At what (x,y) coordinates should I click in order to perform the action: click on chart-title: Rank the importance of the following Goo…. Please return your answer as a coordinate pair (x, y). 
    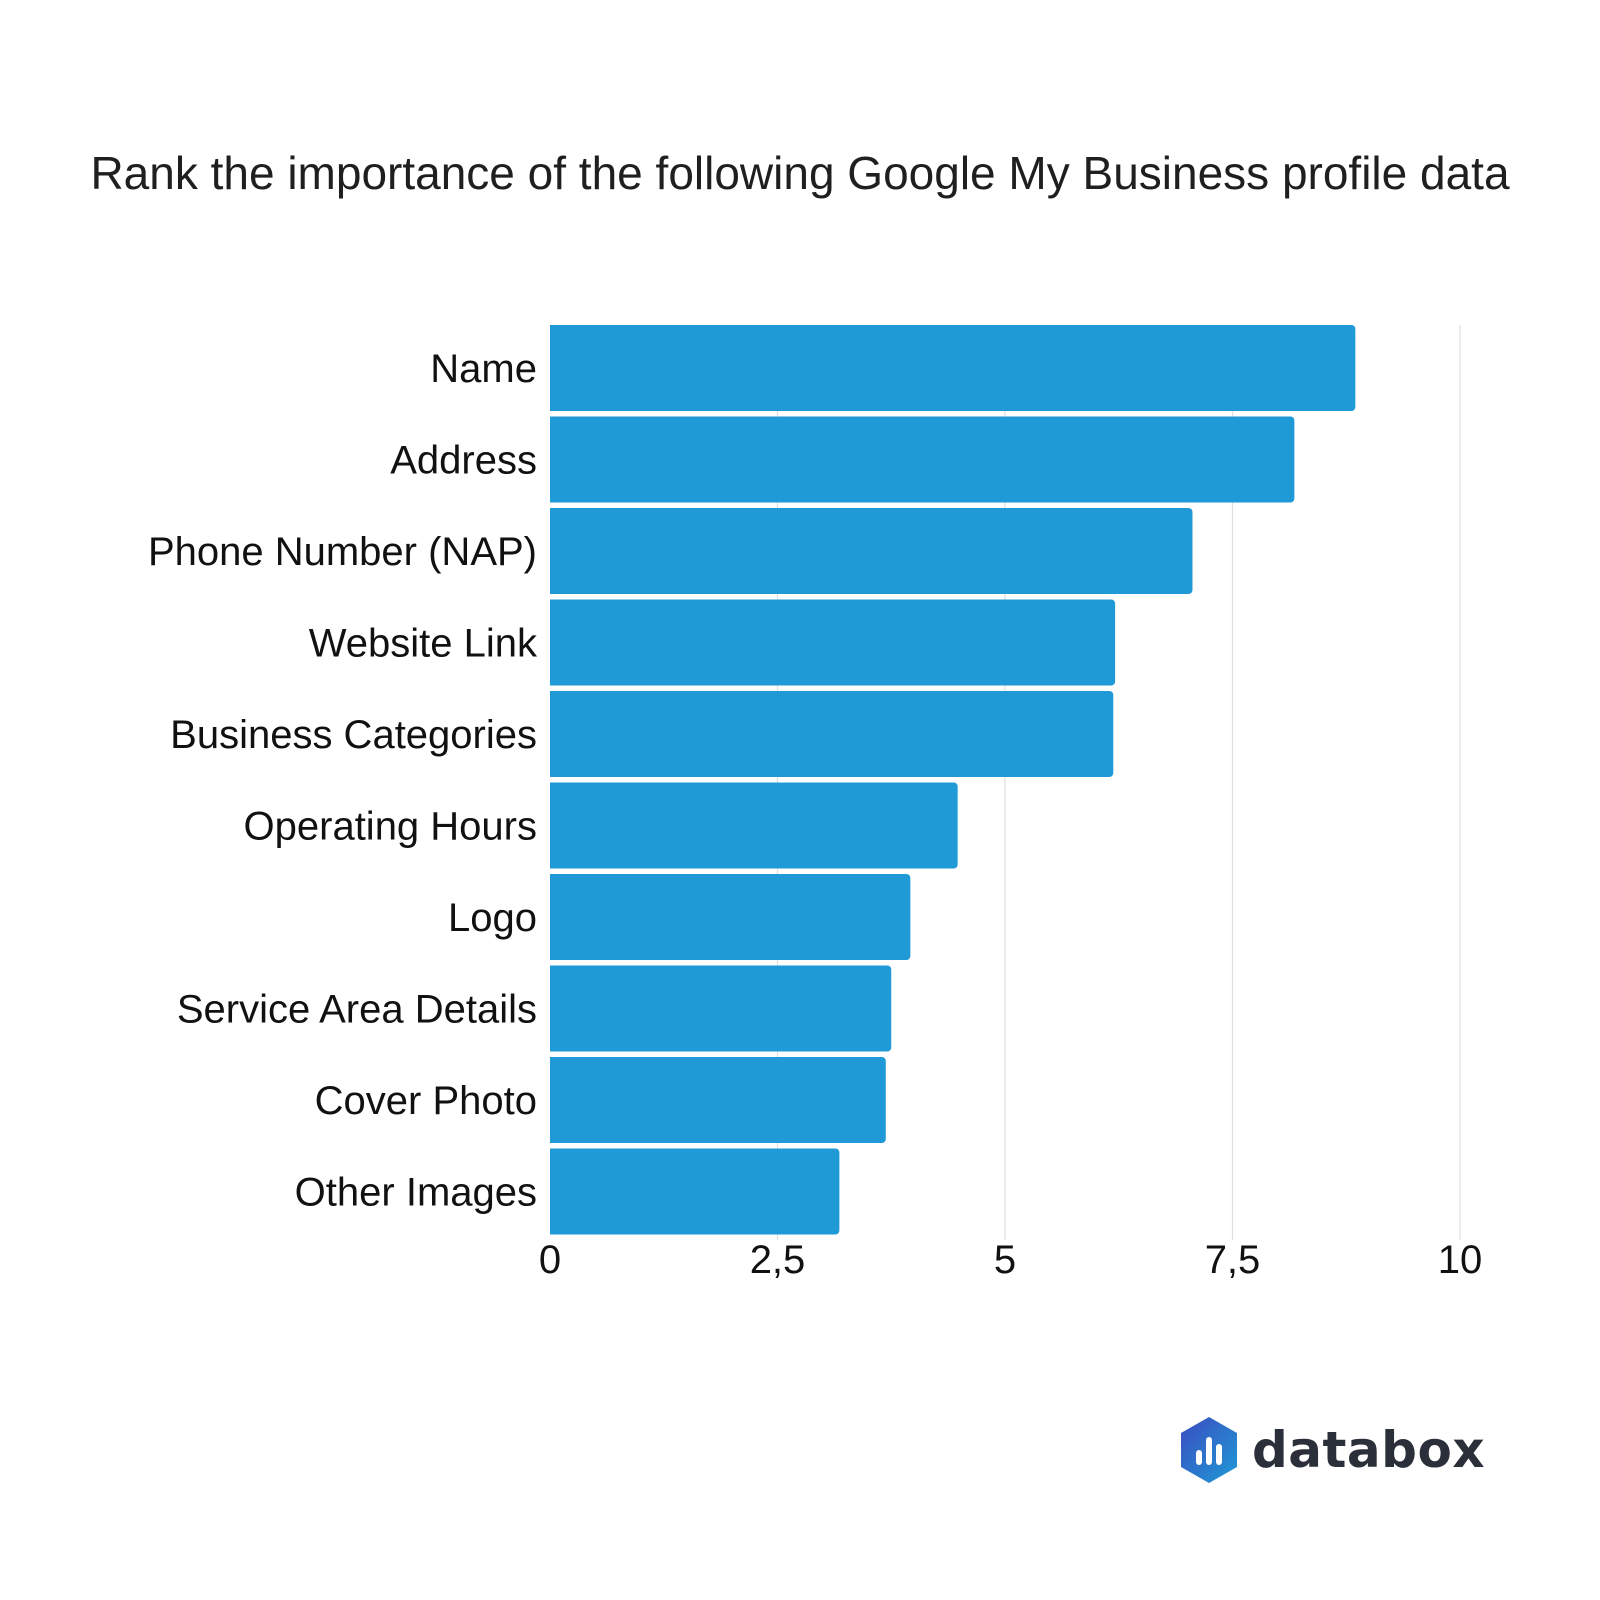
    Looking at the image, I should click on (800, 173).